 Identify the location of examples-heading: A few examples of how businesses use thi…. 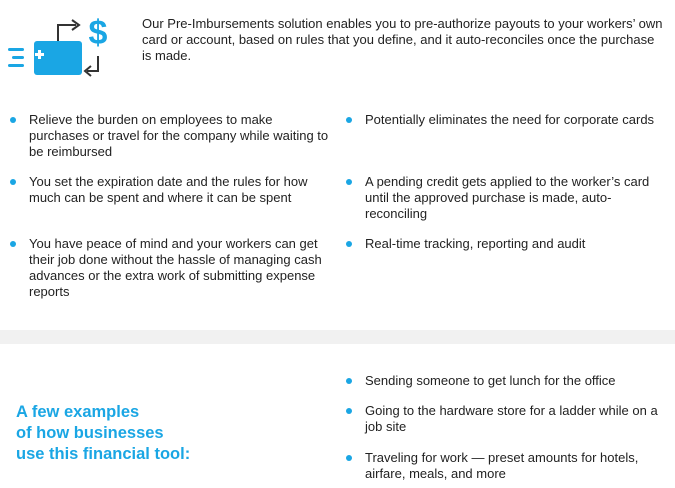
(136, 433).